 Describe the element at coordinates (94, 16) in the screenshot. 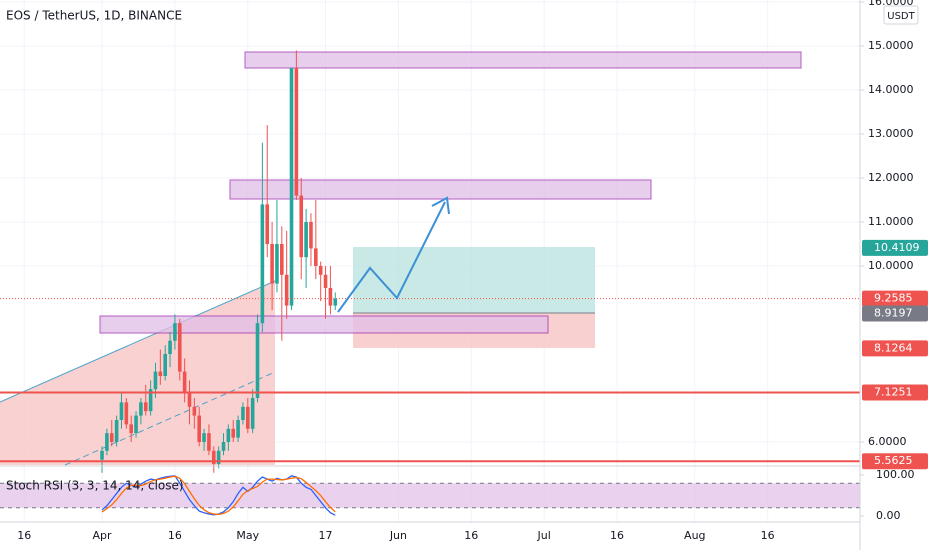

I see `chart-title: EOS / TetherUS, 1D, BINANCE` at that location.